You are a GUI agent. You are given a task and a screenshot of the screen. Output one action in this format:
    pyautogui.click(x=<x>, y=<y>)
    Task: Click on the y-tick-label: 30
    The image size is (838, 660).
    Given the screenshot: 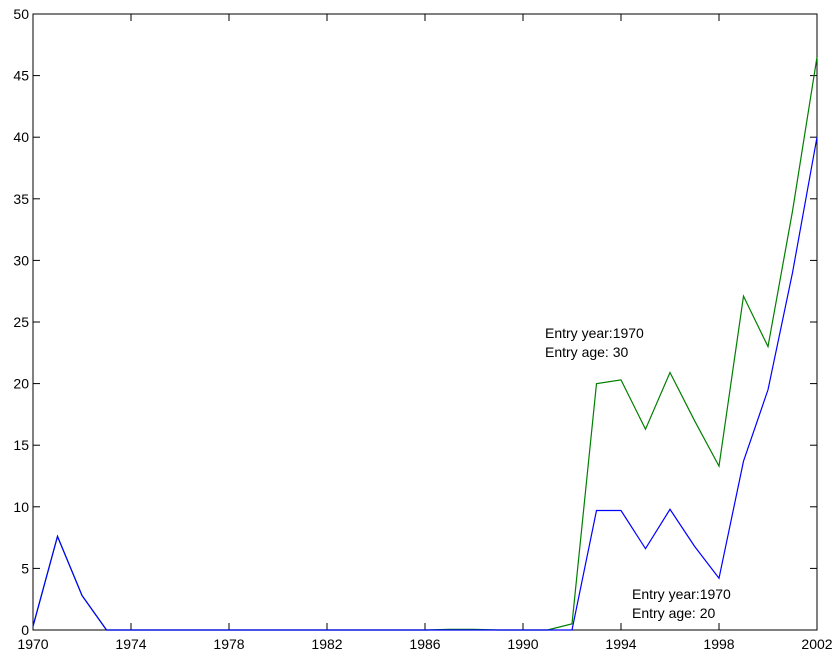 What is the action you would take?
    pyautogui.click(x=21, y=260)
    